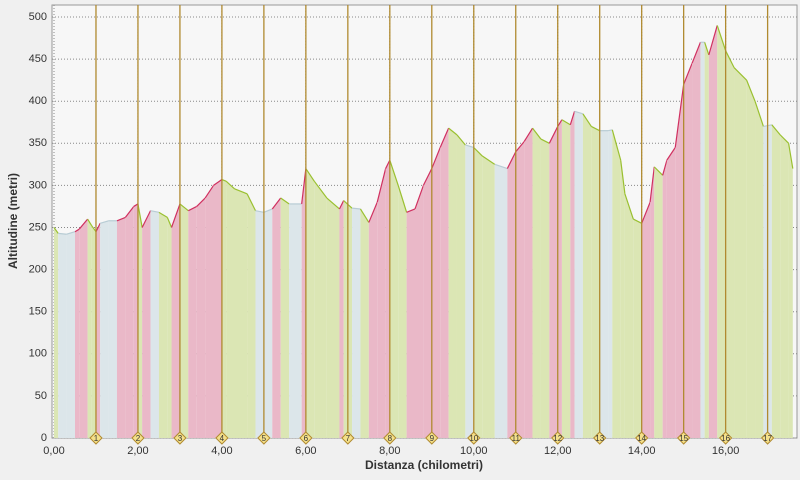  What do you see at coordinates (180, 438) in the screenshot?
I see `km-marker-label: 3` at bounding box center [180, 438].